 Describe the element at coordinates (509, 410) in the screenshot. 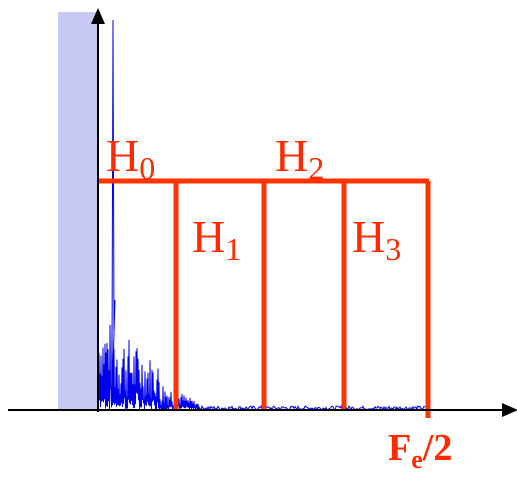

I see `x-axis-arrow` at that location.